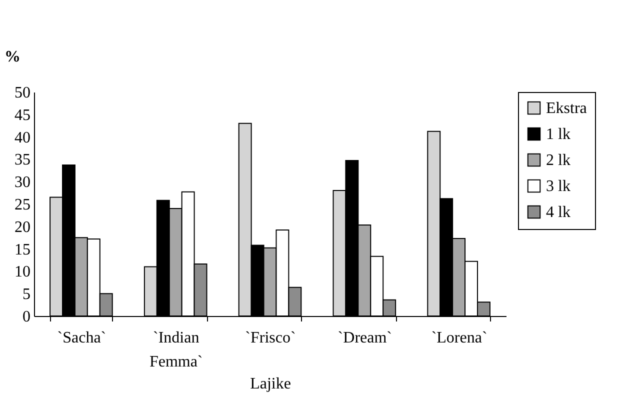 The image size is (640, 407). What do you see at coordinates (22, 93) in the screenshot?
I see `y-tick-label: 50` at bounding box center [22, 93].